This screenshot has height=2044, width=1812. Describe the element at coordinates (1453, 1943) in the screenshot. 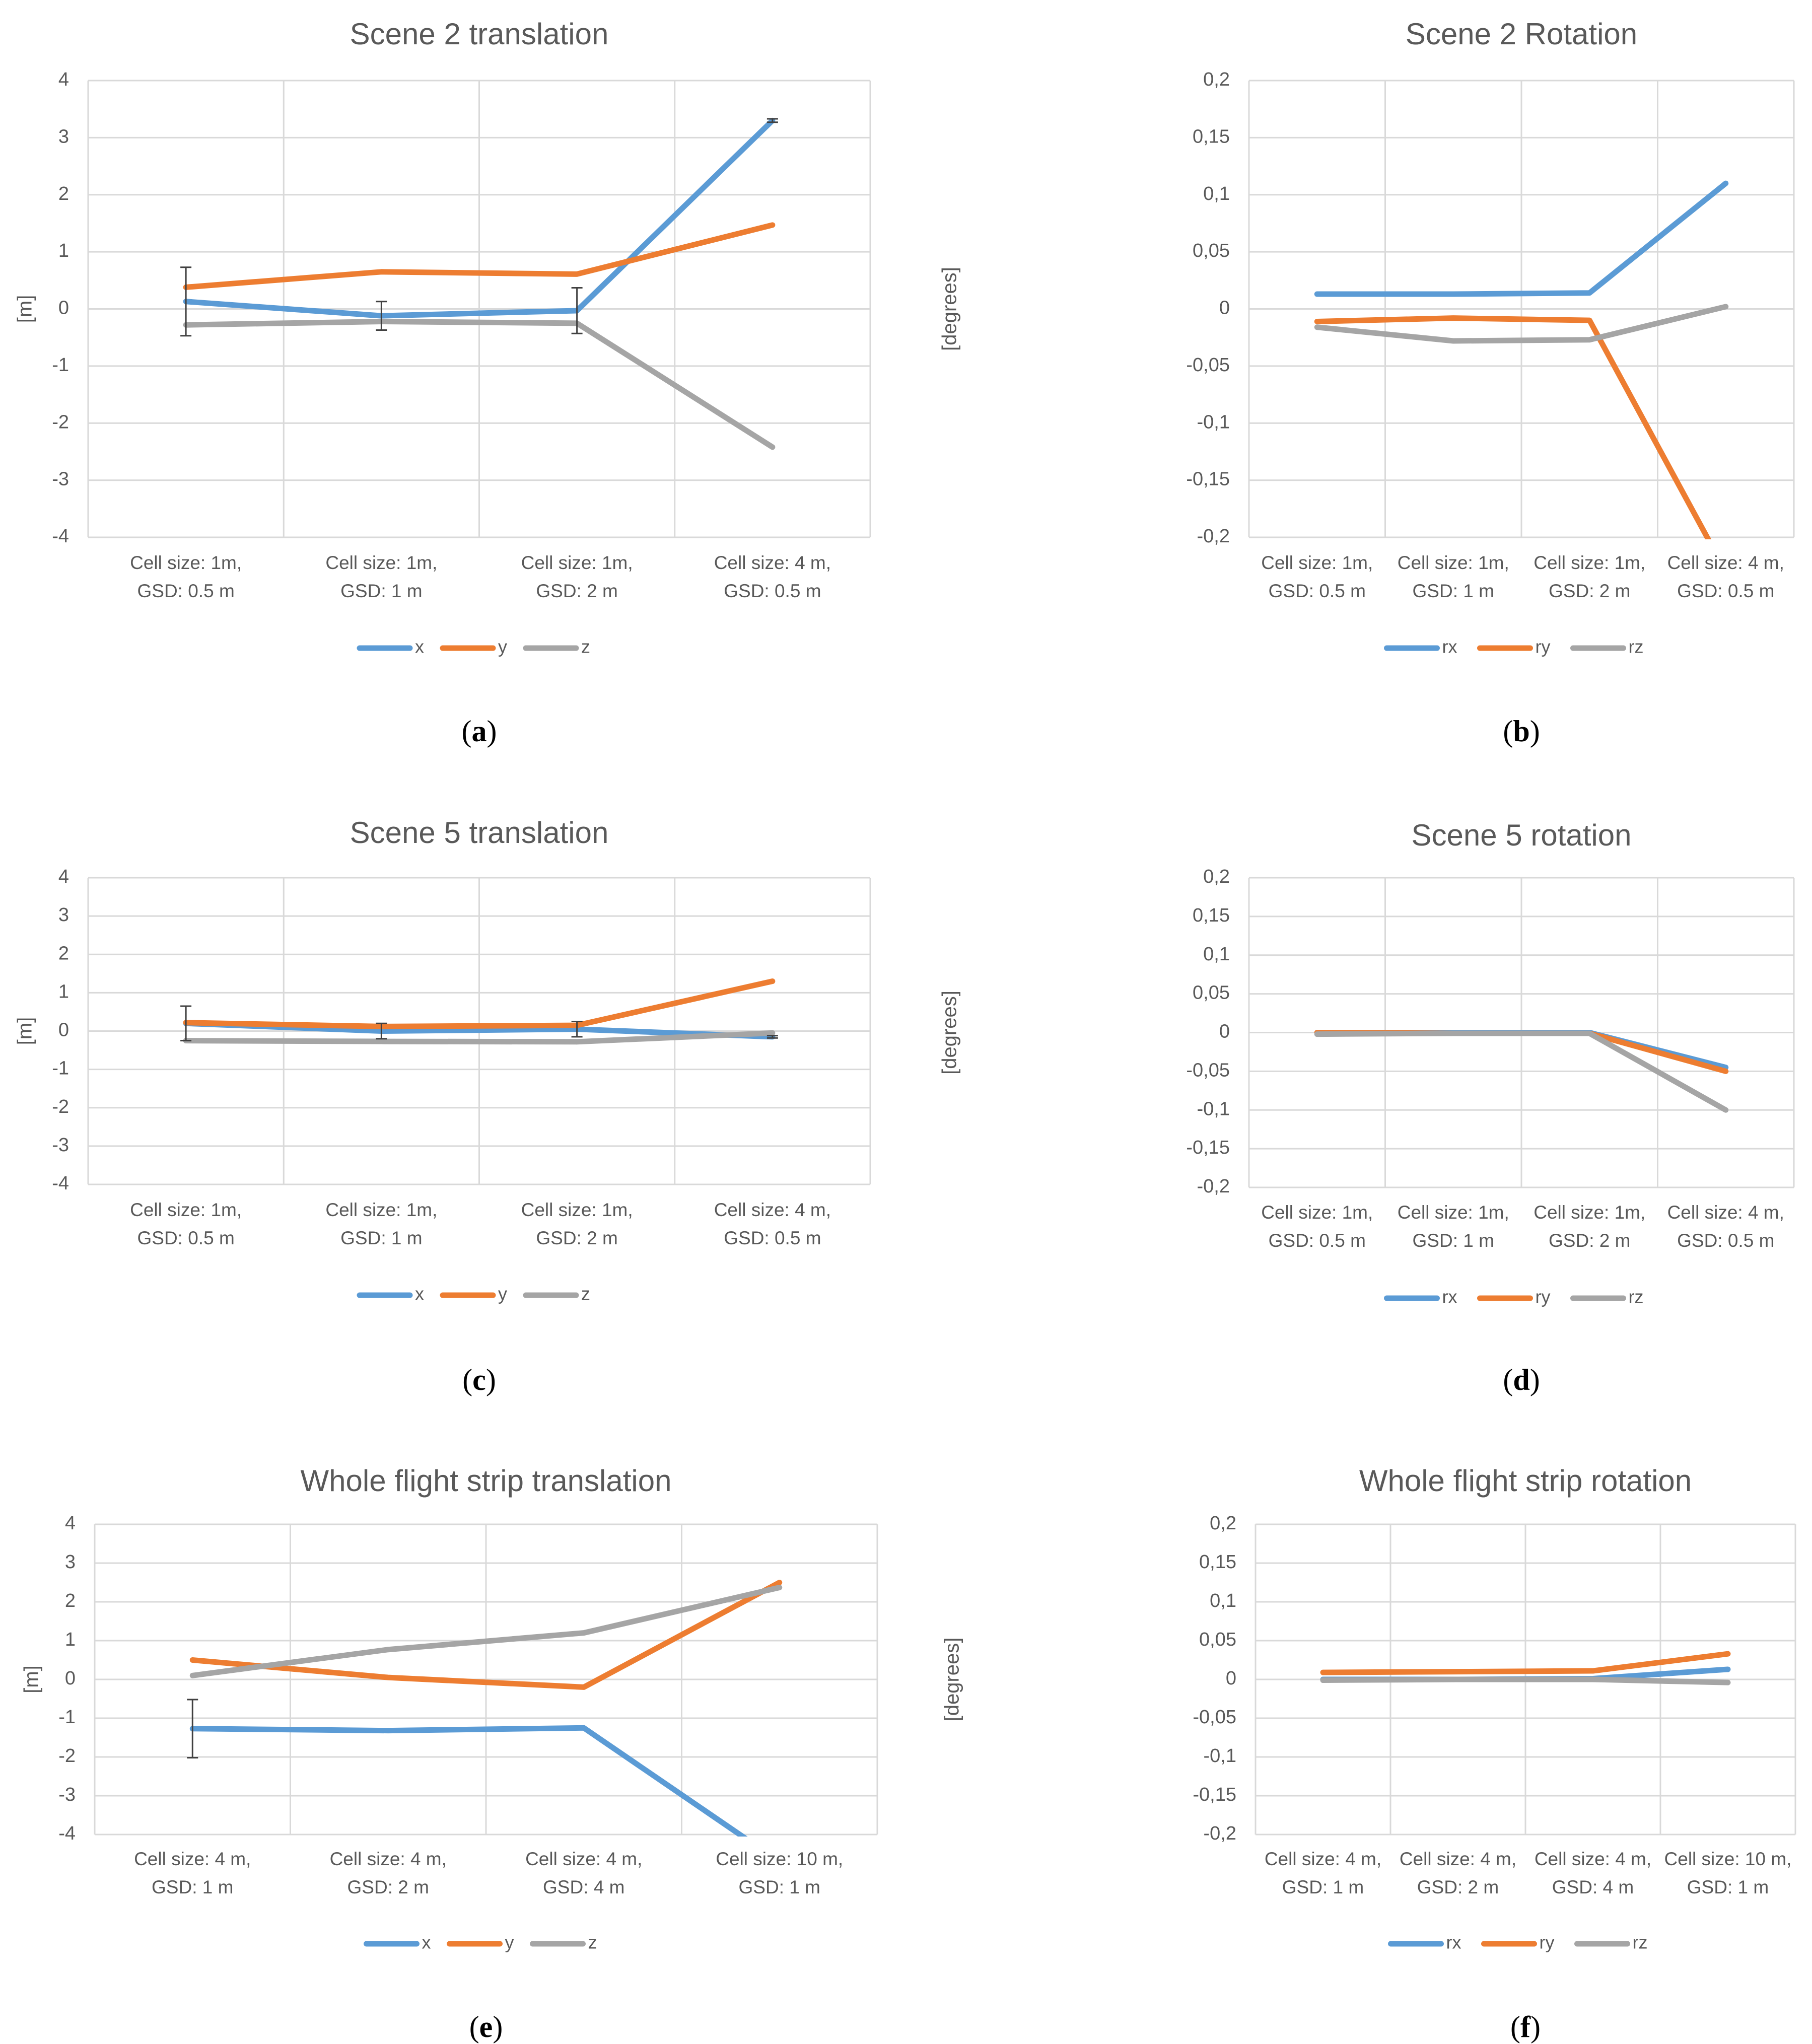

I see `legend-label-rx: rx` at that location.